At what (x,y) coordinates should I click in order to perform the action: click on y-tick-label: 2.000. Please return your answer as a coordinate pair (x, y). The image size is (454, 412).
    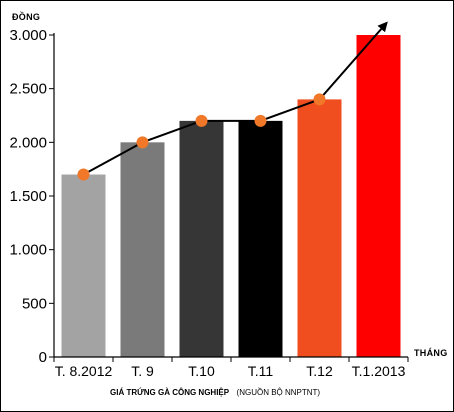
    Looking at the image, I should click on (28, 142).